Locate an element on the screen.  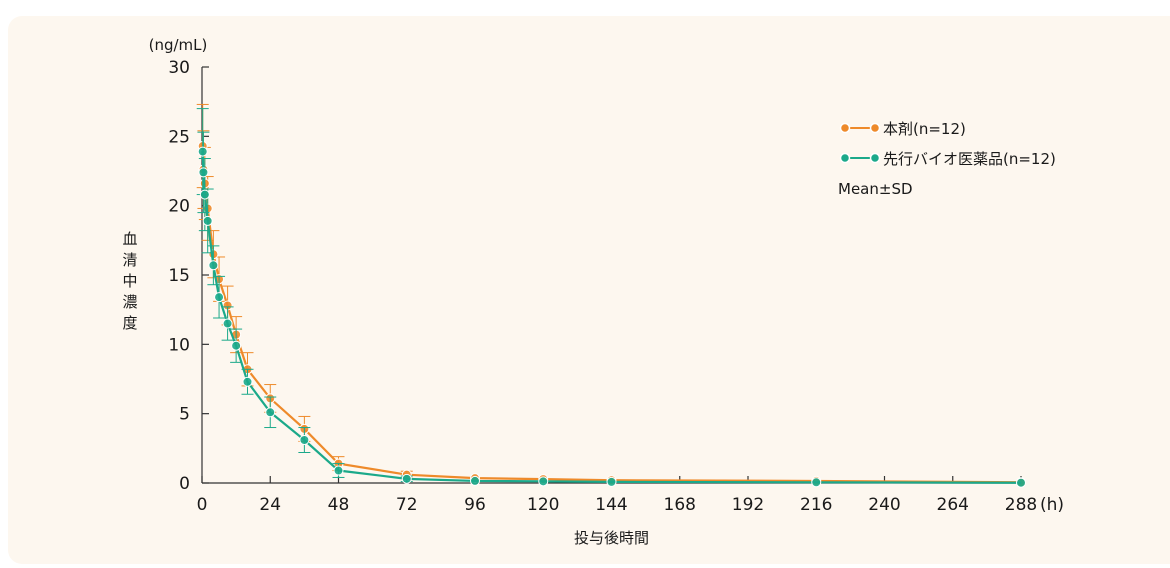
y-tick-label: 15 is located at coordinates (179, 276).